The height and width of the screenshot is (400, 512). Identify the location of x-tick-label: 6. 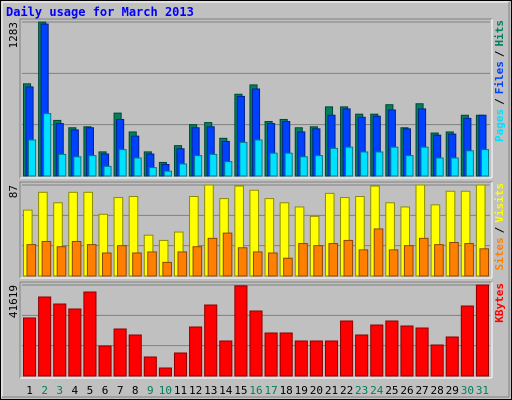
(105, 390).